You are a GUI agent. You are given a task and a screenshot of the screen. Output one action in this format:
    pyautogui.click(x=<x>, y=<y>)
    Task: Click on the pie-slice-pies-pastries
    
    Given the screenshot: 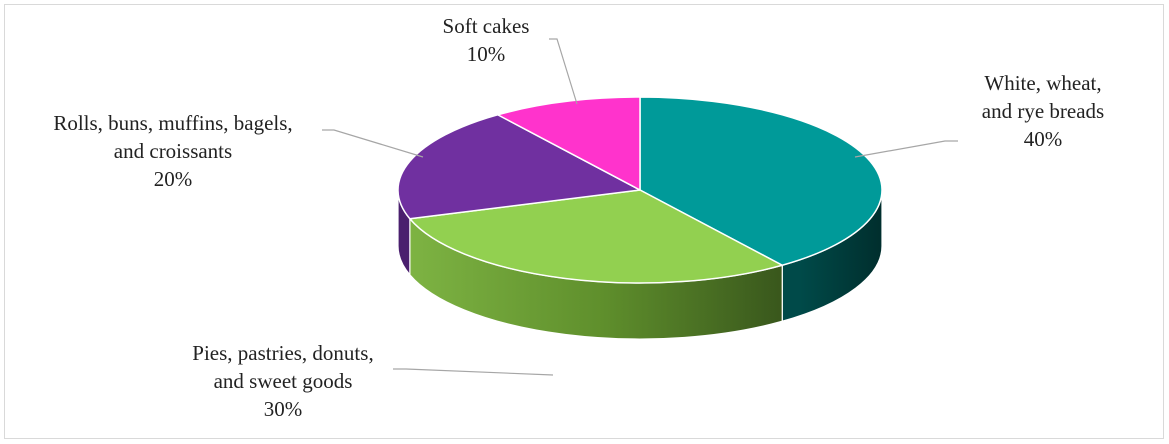 What is the action you would take?
    pyautogui.click(x=596, y=236)
    